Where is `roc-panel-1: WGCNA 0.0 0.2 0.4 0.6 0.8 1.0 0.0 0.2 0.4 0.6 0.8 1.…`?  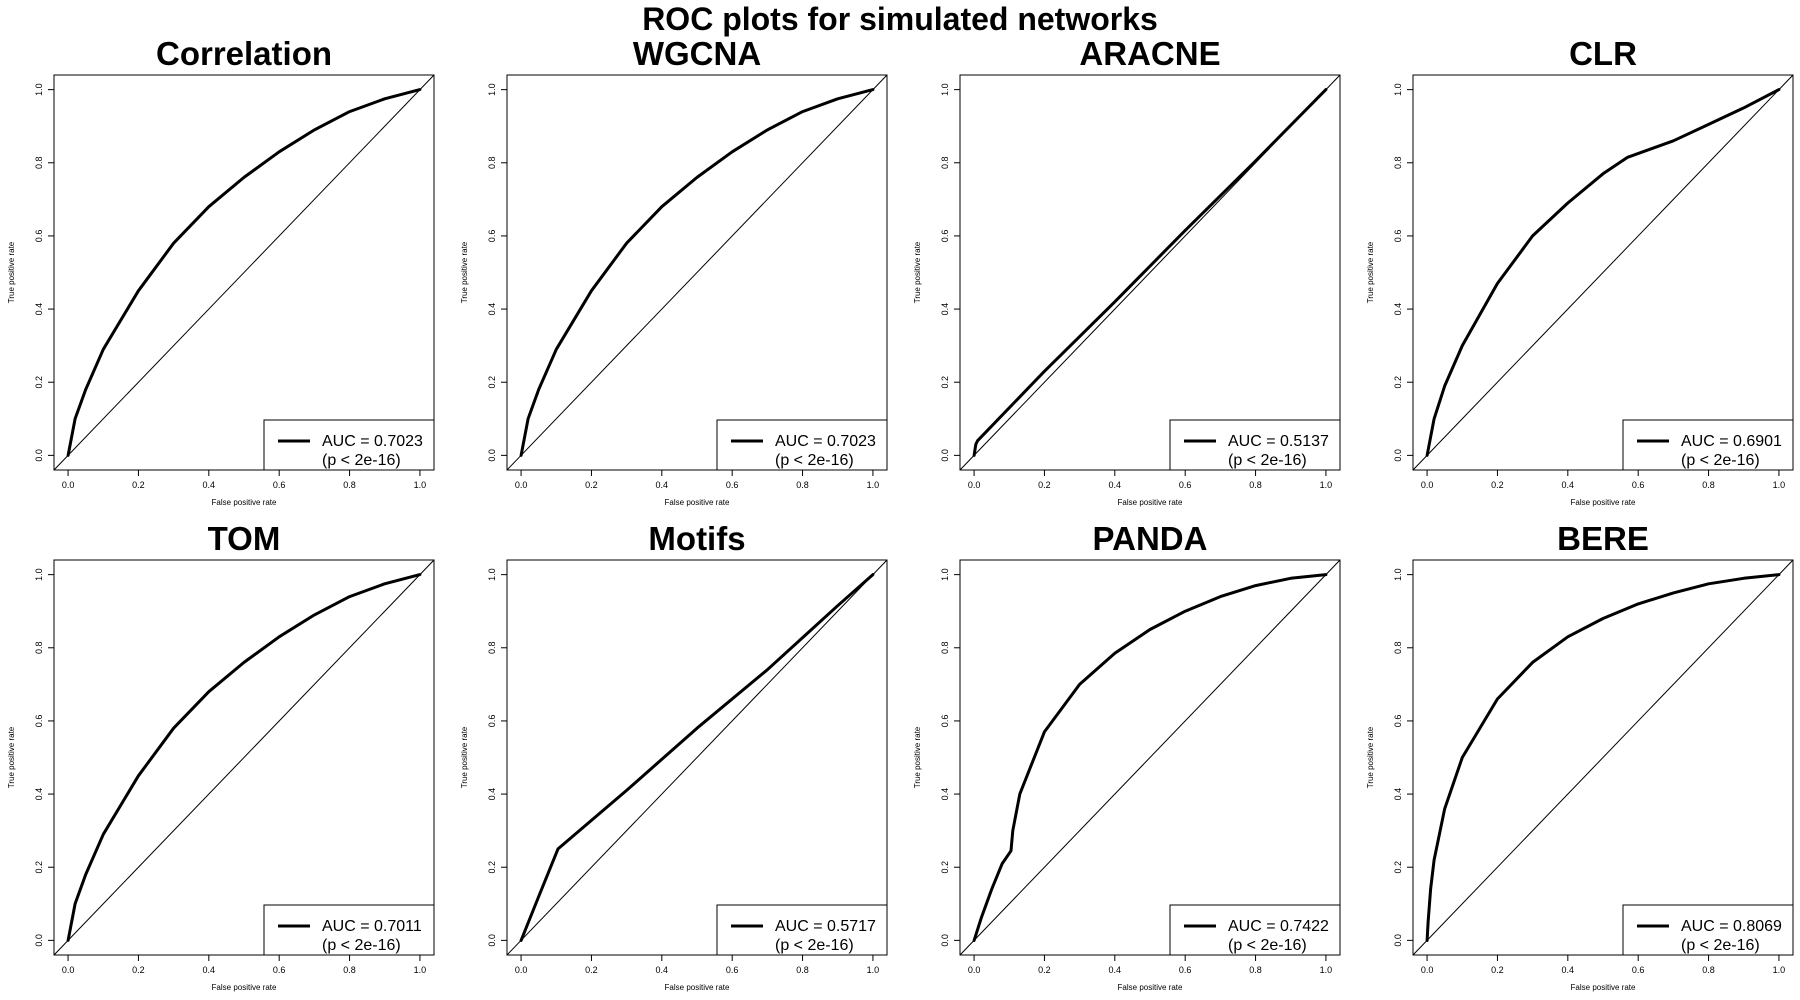
roc-panel-1: WGCNA 0.0 0.2 0.4 0.6 0.8 1.0 0.0 0.2 0.4 0.6 0.8 1.… is located at coordinates (674, 271).